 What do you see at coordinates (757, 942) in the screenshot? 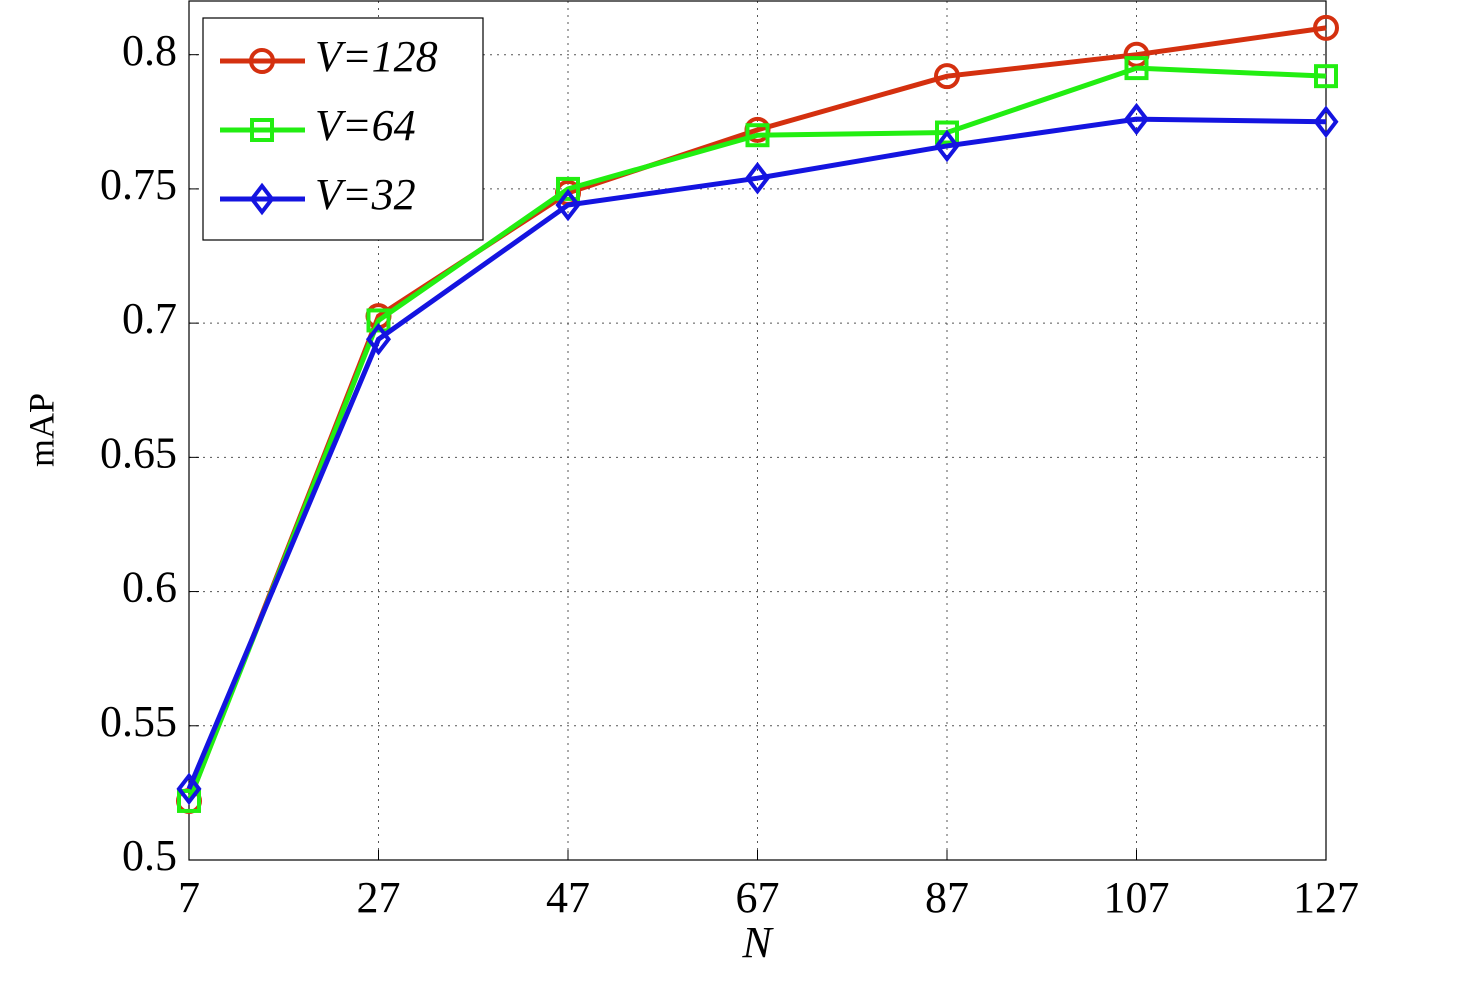
I see `x-axis-label: N` at bounding box center [757, 942].